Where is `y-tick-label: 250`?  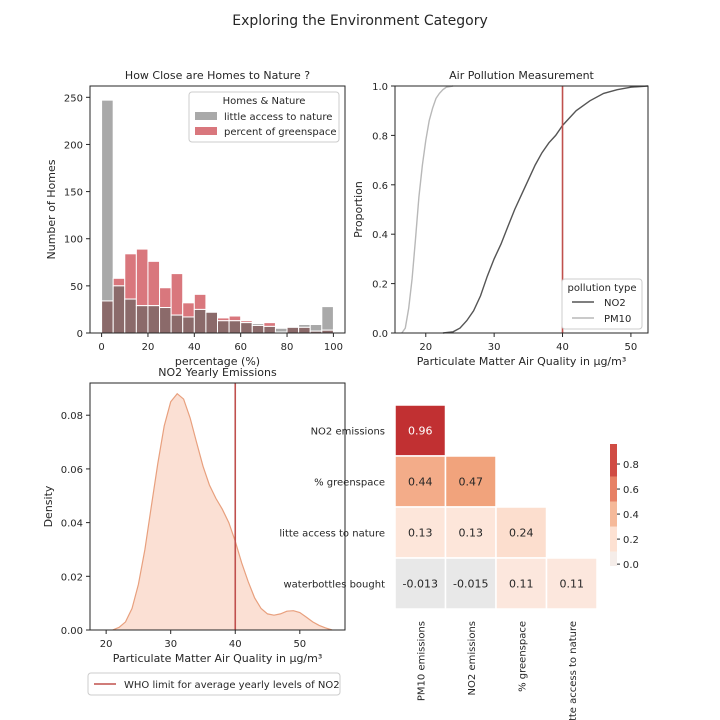
y-tick-label: 250 is located at coordinates (73, 98).